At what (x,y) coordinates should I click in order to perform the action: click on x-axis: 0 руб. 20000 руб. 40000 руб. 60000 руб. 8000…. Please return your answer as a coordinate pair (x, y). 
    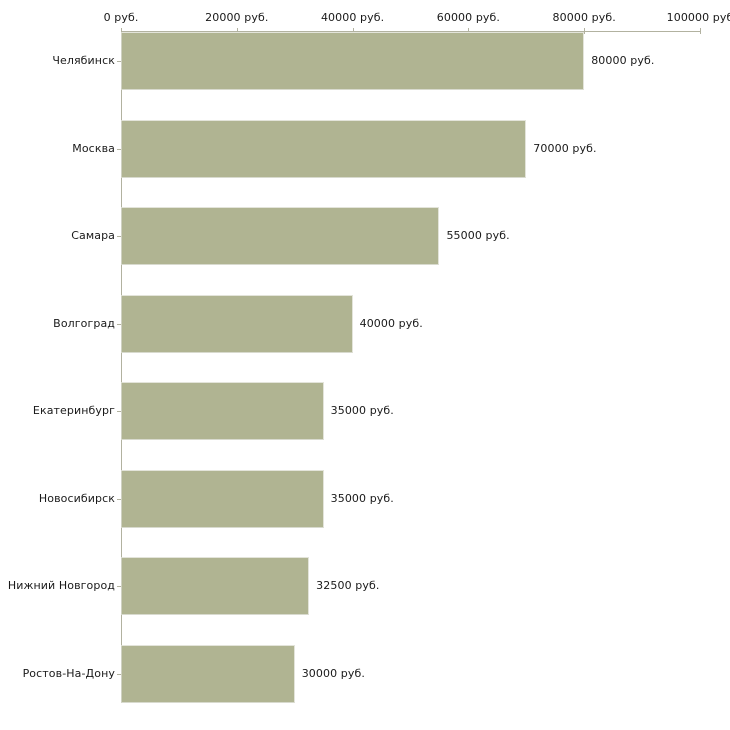
    Looking at the image, I should click on (365, 17).